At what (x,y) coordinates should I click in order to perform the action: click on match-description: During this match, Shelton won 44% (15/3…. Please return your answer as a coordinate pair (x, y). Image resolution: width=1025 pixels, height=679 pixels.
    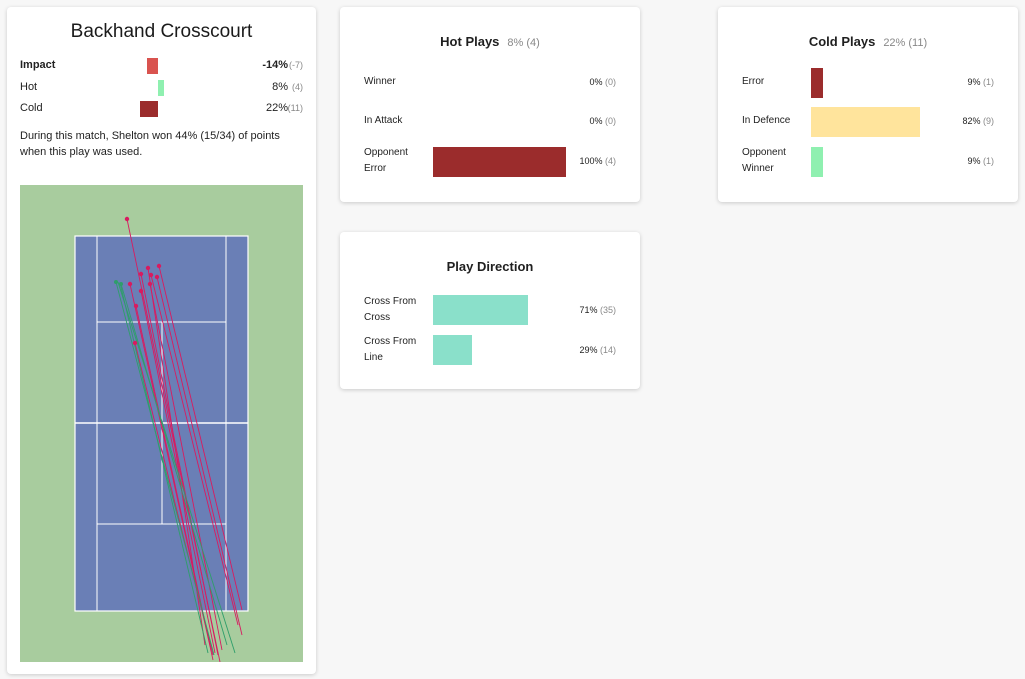
    Looking at the image, I should click on (150, 144).